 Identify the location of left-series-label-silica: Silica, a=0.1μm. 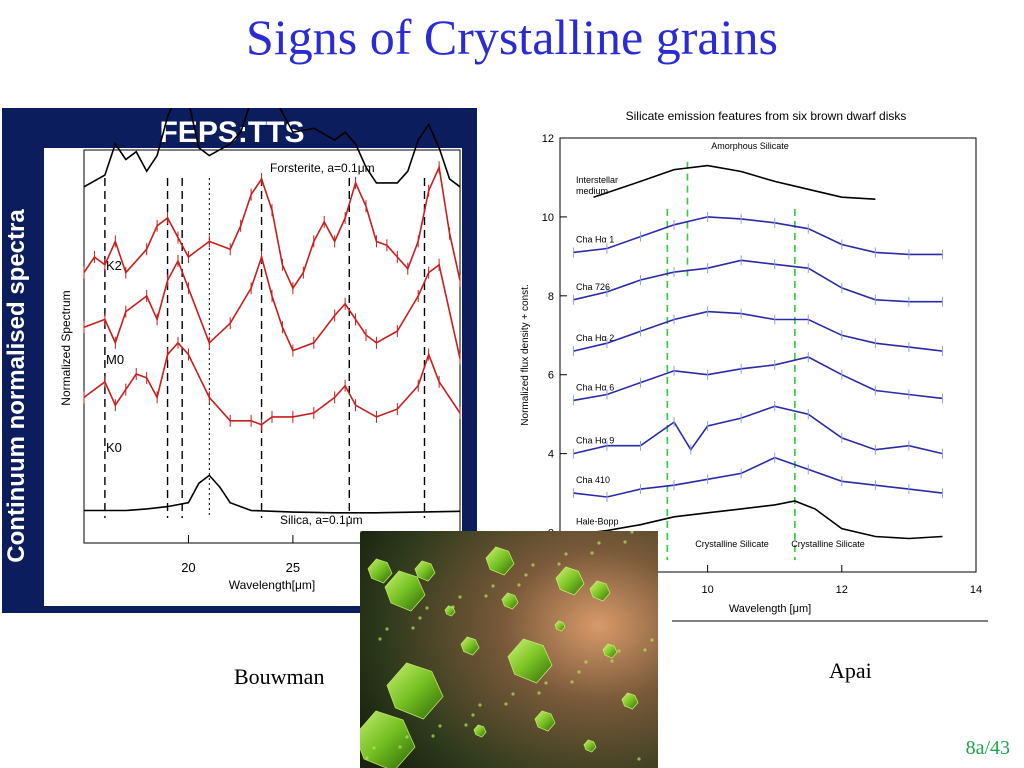
(321, 520).